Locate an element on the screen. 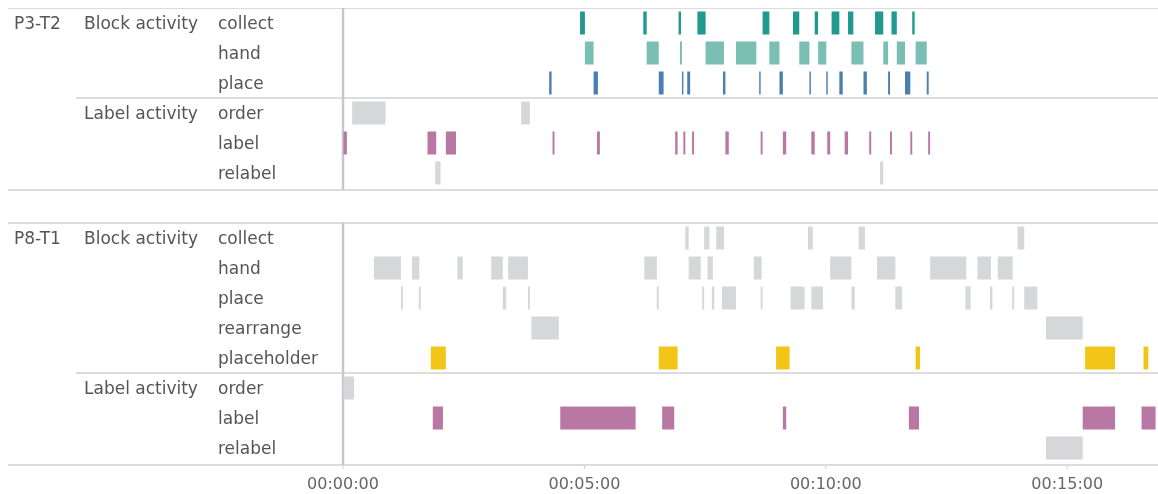 The height and width of the screenshot is (494, 1158). y-tick-label: rearrange is located at coordinates (260, 327).